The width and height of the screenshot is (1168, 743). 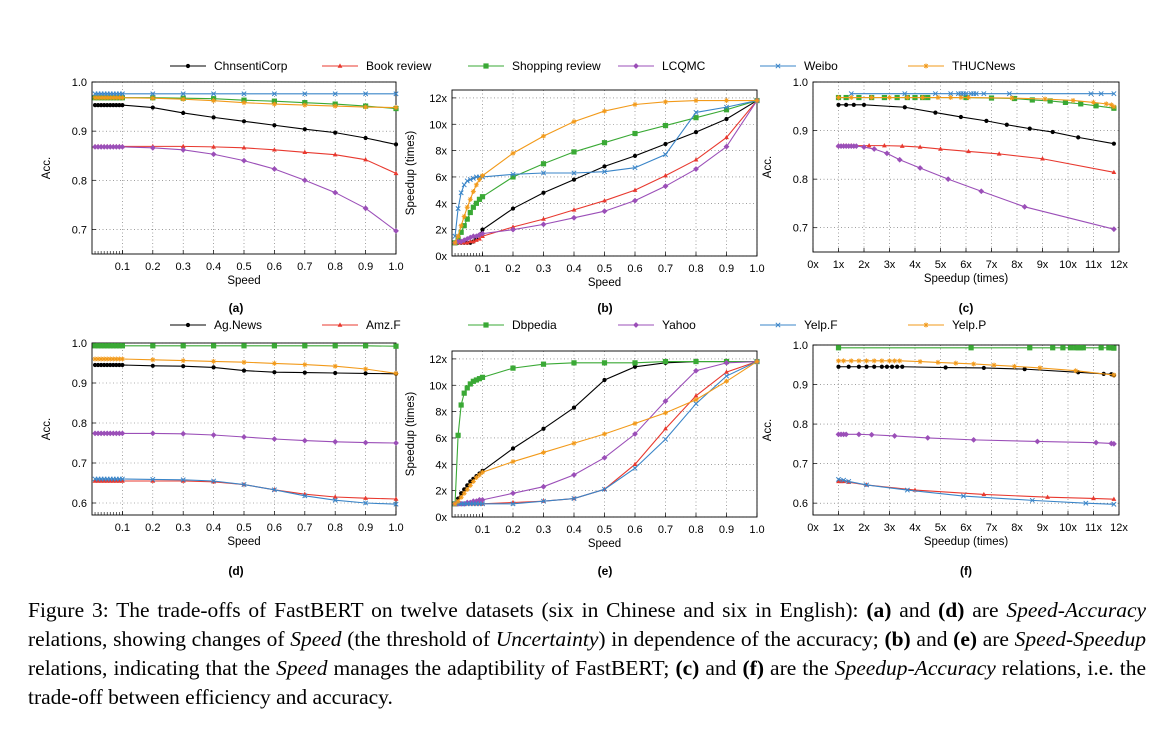 I want to click on panel-label: (f), so click(x=966, y=571).